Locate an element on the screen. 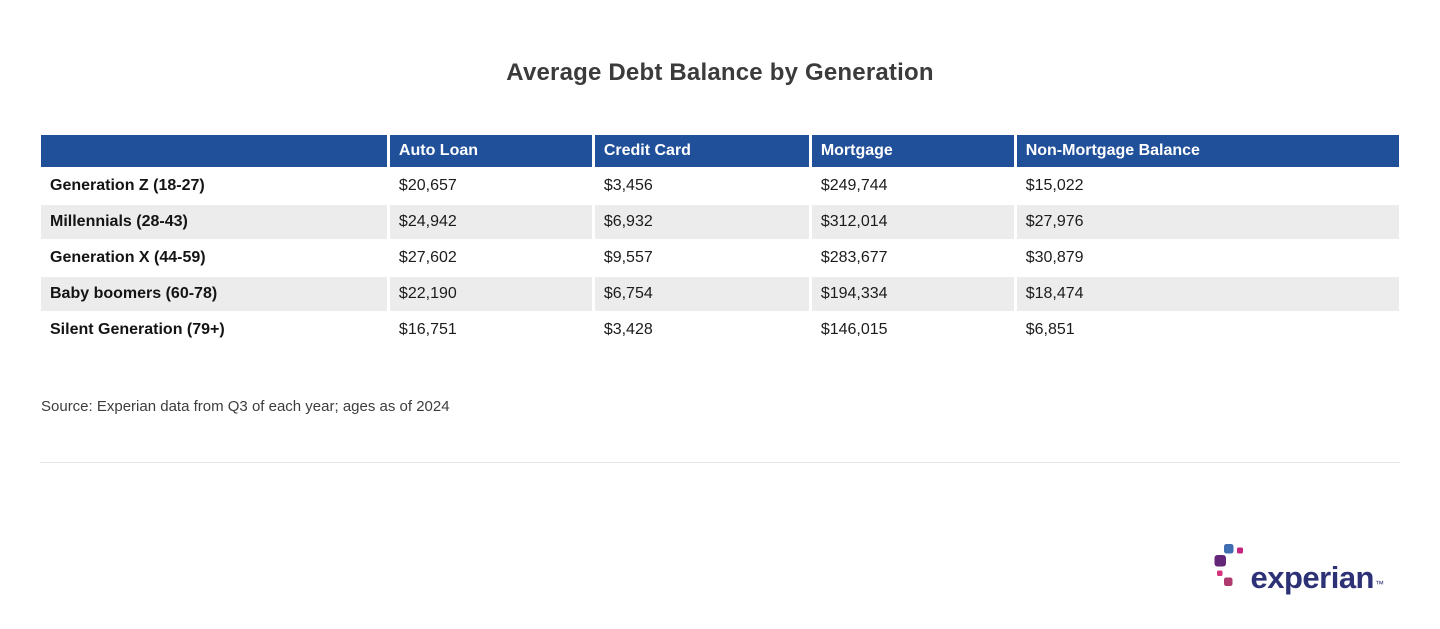 The height and width of the screenshot is (629, 1440). cell-value: $27,976 is located at coordinates (1207, 222).